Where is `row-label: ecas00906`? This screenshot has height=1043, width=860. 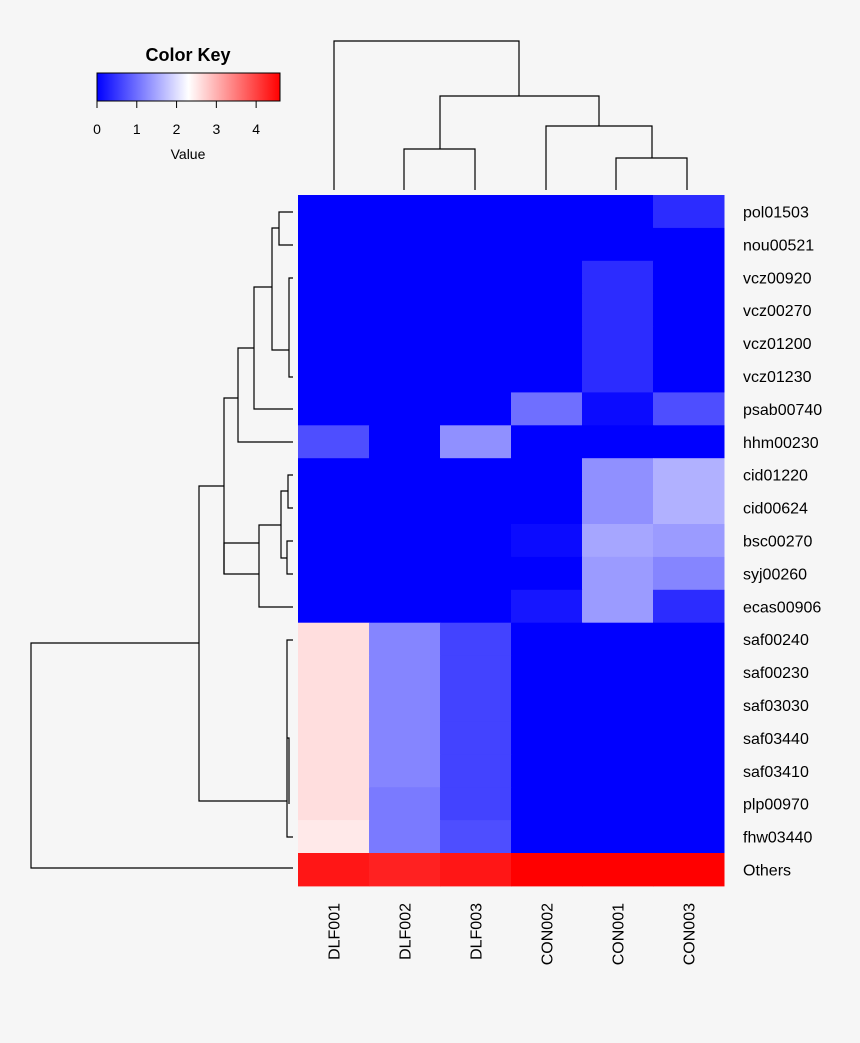
row-label: ecas00906 is located at coordinates (782, 607).